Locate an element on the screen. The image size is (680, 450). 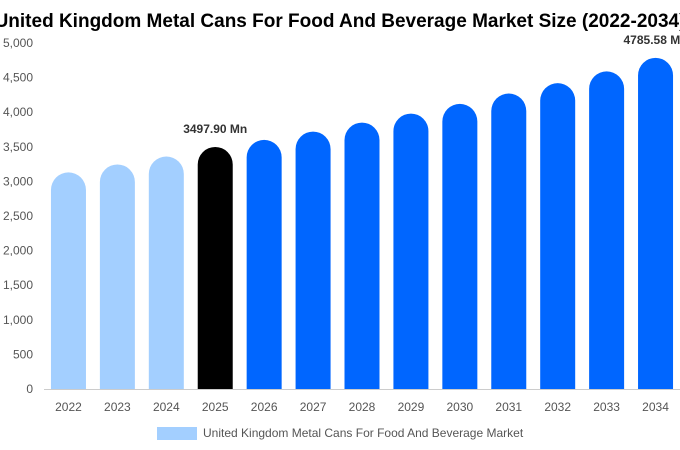
x-tick-label: 2027 is located at coordinates (313, 407).